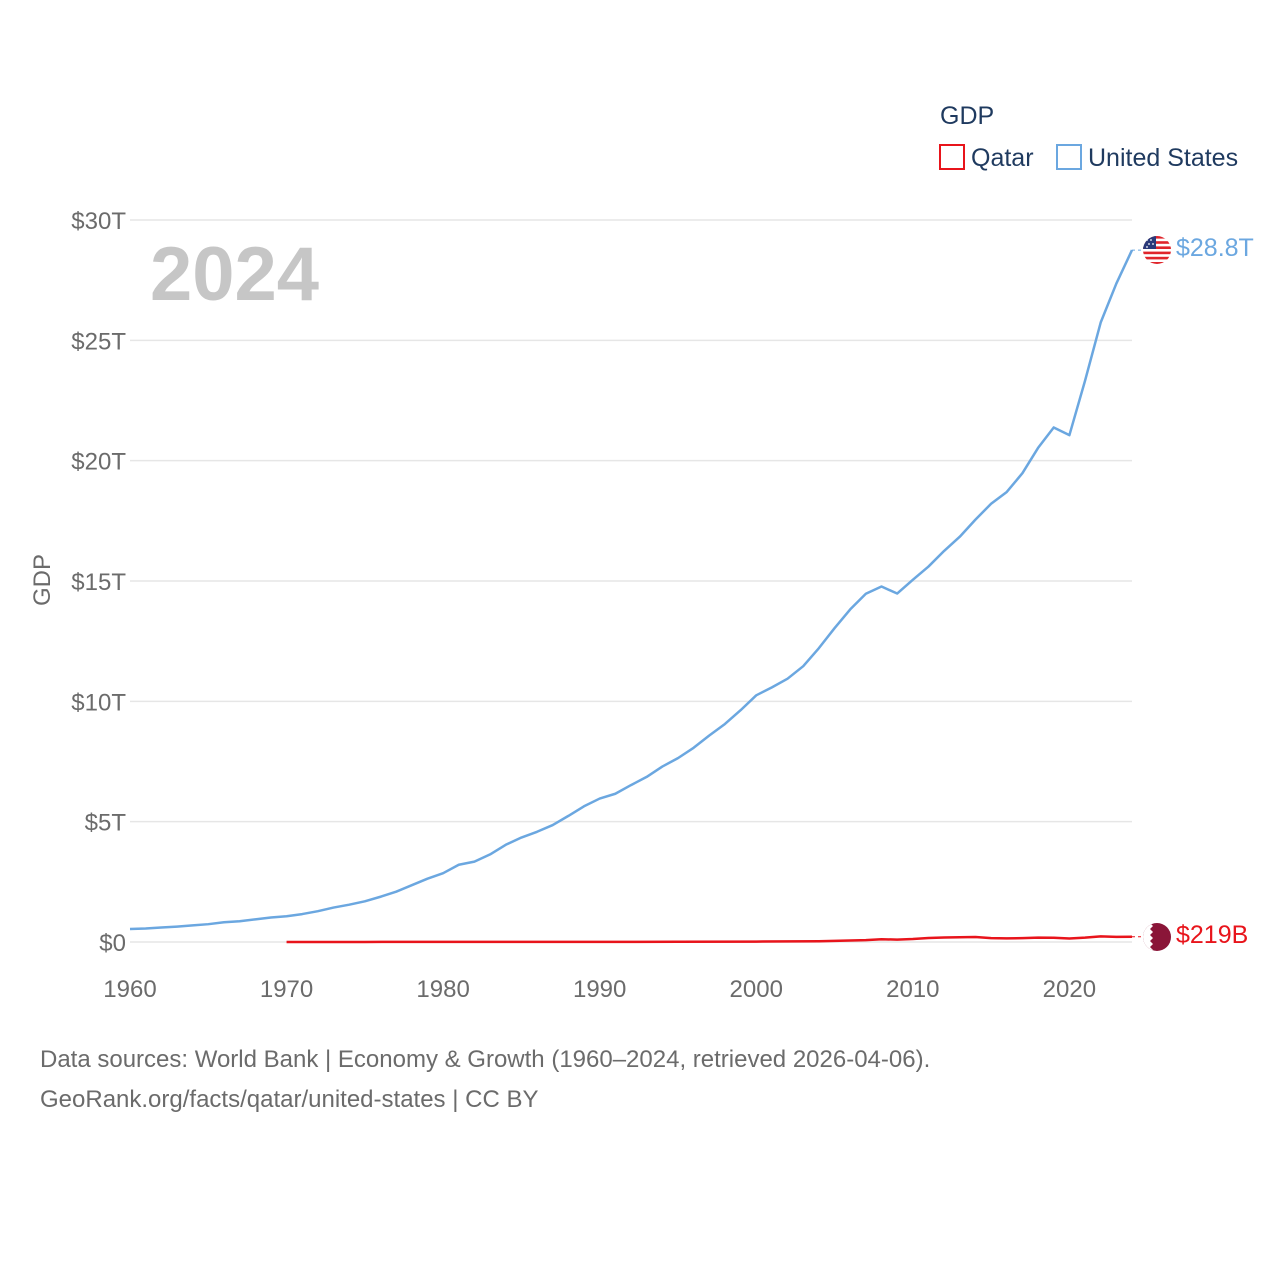  I want to click on legend-title: GDP, so click(967, 116).